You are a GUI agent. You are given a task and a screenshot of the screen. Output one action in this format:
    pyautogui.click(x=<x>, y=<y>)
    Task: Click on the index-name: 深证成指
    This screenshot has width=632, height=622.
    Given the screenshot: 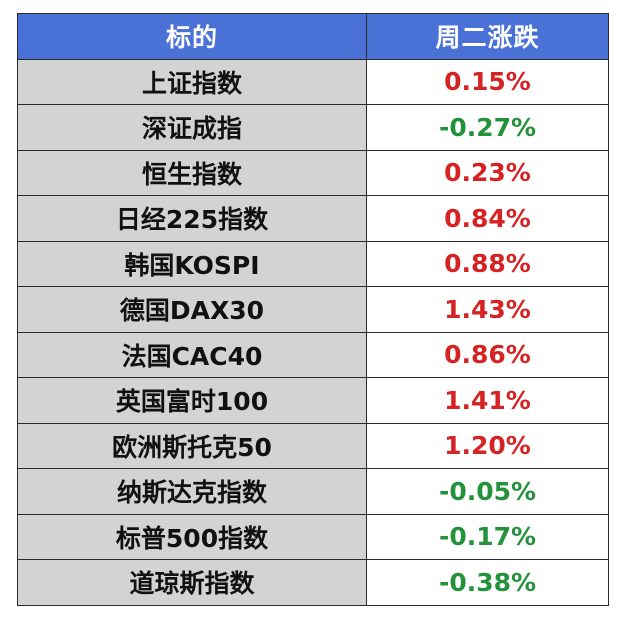 What is the action you would take?
    pyautogui.click(x=192, y=127)
    